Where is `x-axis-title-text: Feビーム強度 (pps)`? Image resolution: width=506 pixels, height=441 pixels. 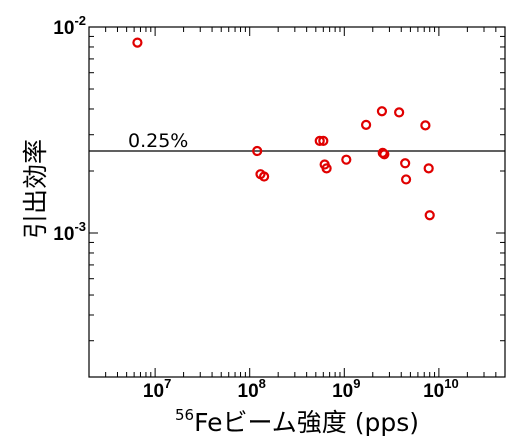 x-axis-title-text: Feビーム強度 (pps) is located at coordinates (306, 422).